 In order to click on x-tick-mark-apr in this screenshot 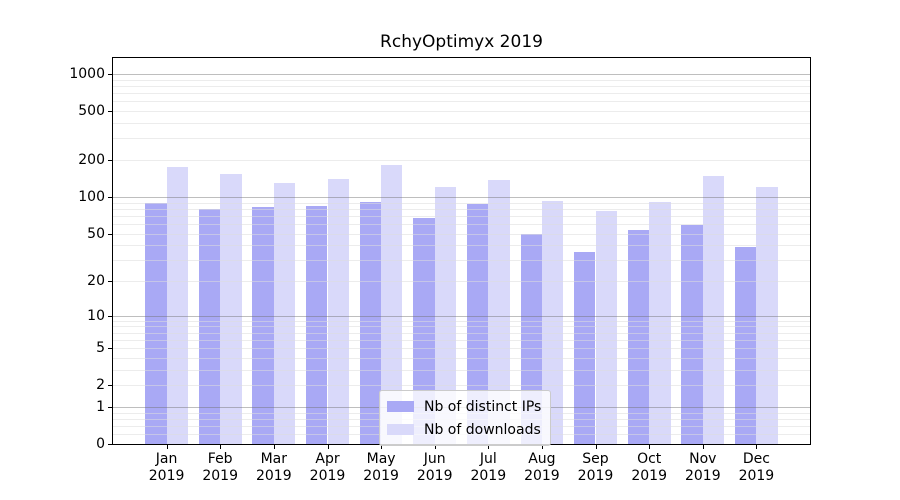, I will do `click(328, 446)`.